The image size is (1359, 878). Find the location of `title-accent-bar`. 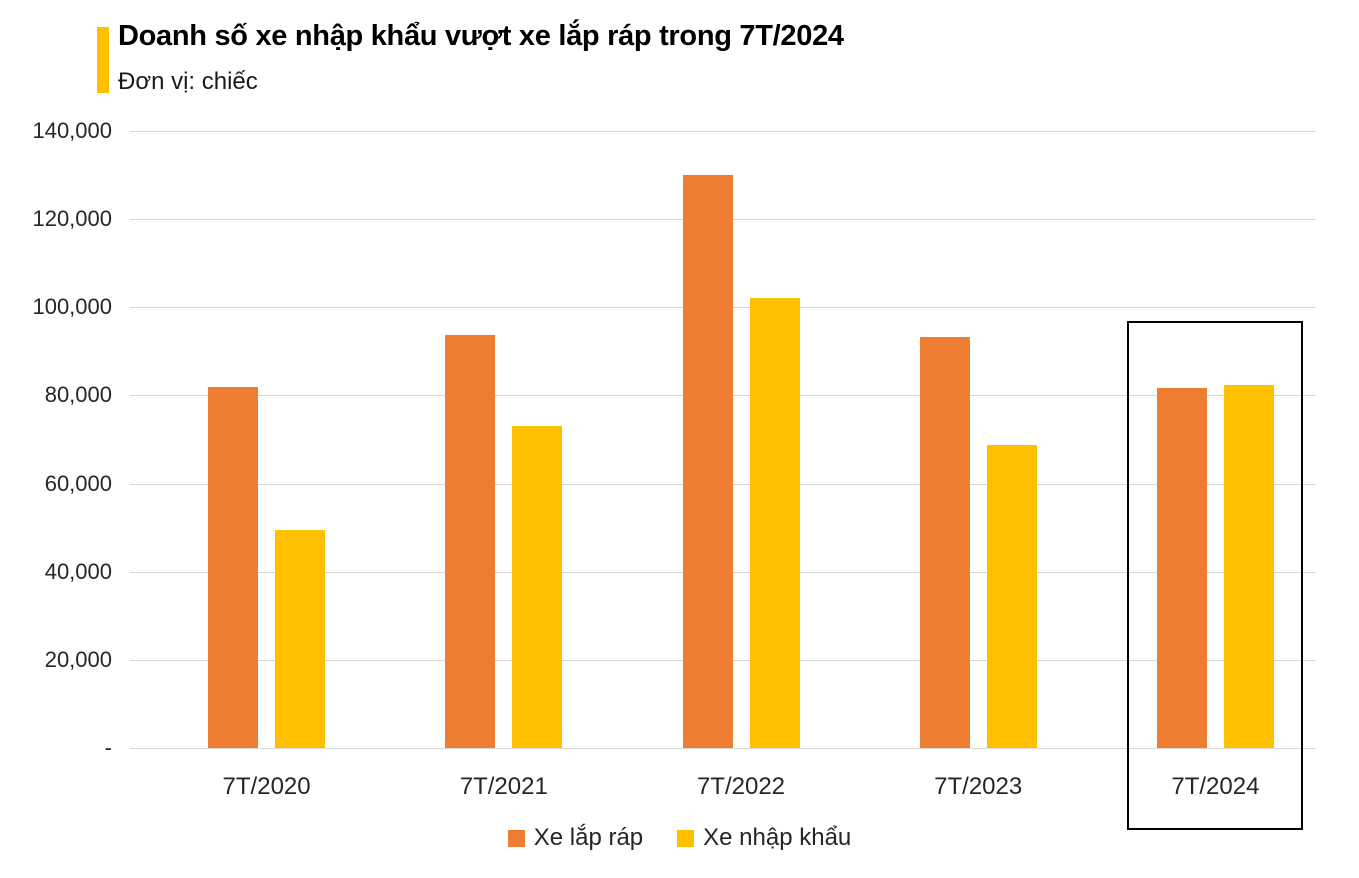

title-accent-bar is located at coordinates (103, 60).